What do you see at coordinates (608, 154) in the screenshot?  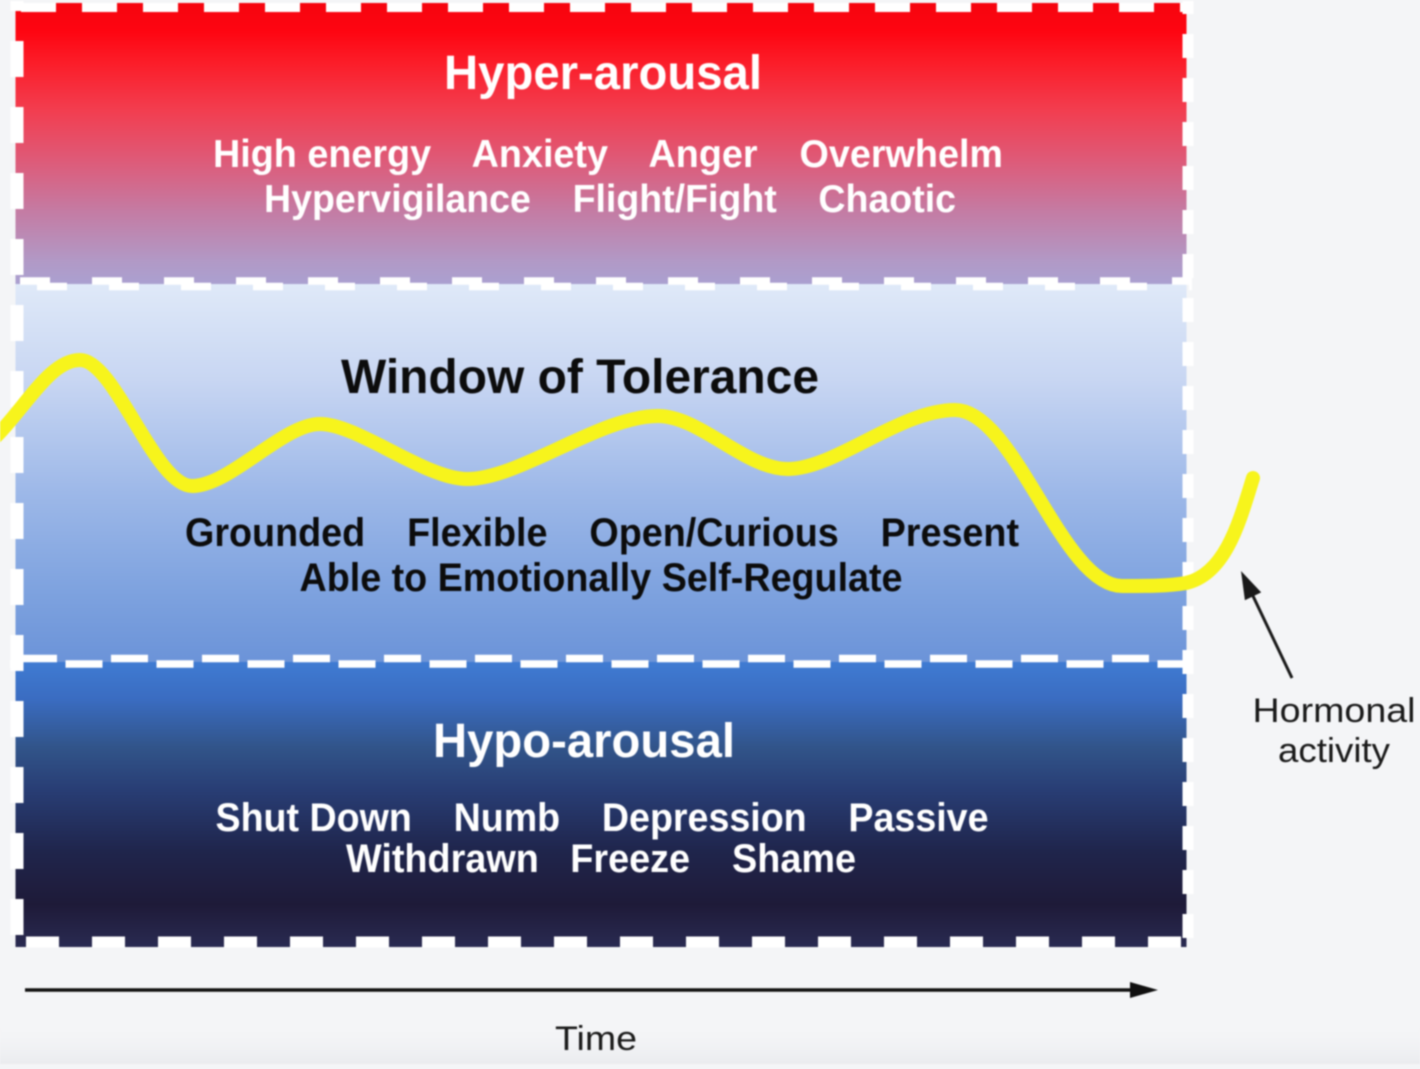 I see `svg-text:High energy Anxiety Ange: High energy Anxiety Anger Overwhelm` at bounding box center [608, 154].